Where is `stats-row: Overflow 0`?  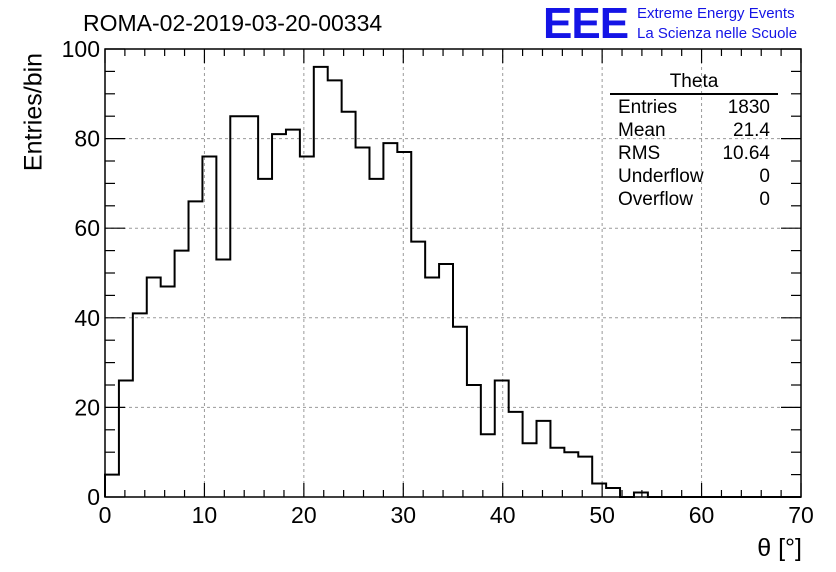 stats-row: Overflow 0 is located at coordinates (694, 199).